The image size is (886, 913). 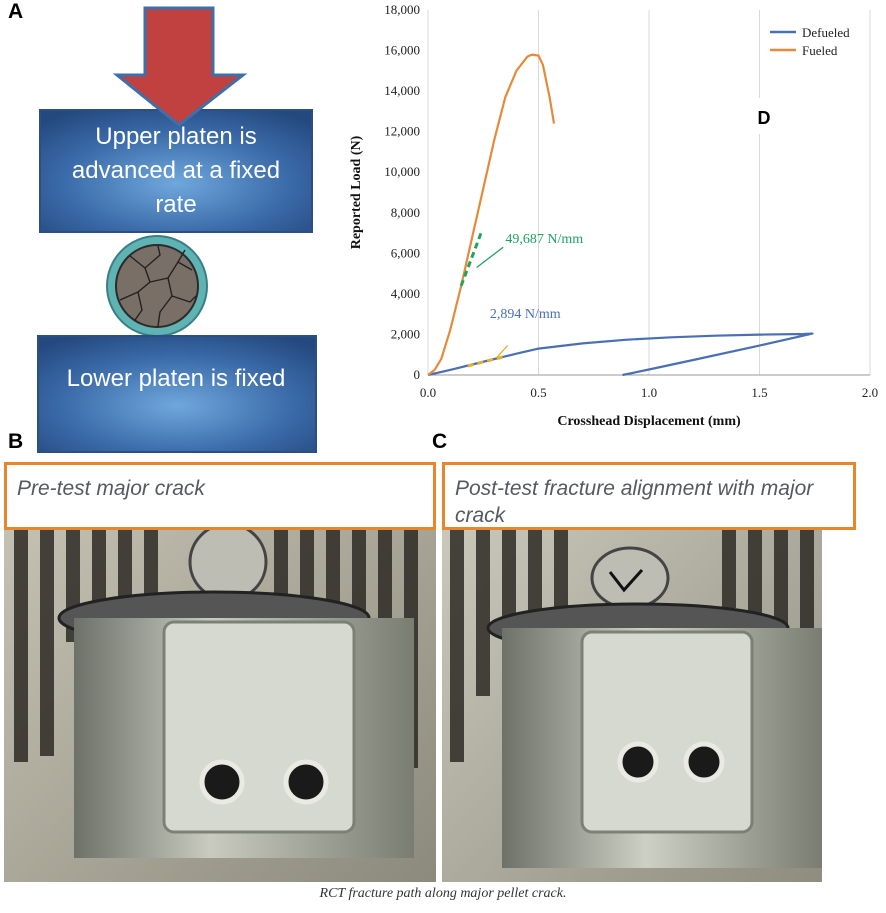 I want to click on down-arrow-icon, so click(x=180, y=66).